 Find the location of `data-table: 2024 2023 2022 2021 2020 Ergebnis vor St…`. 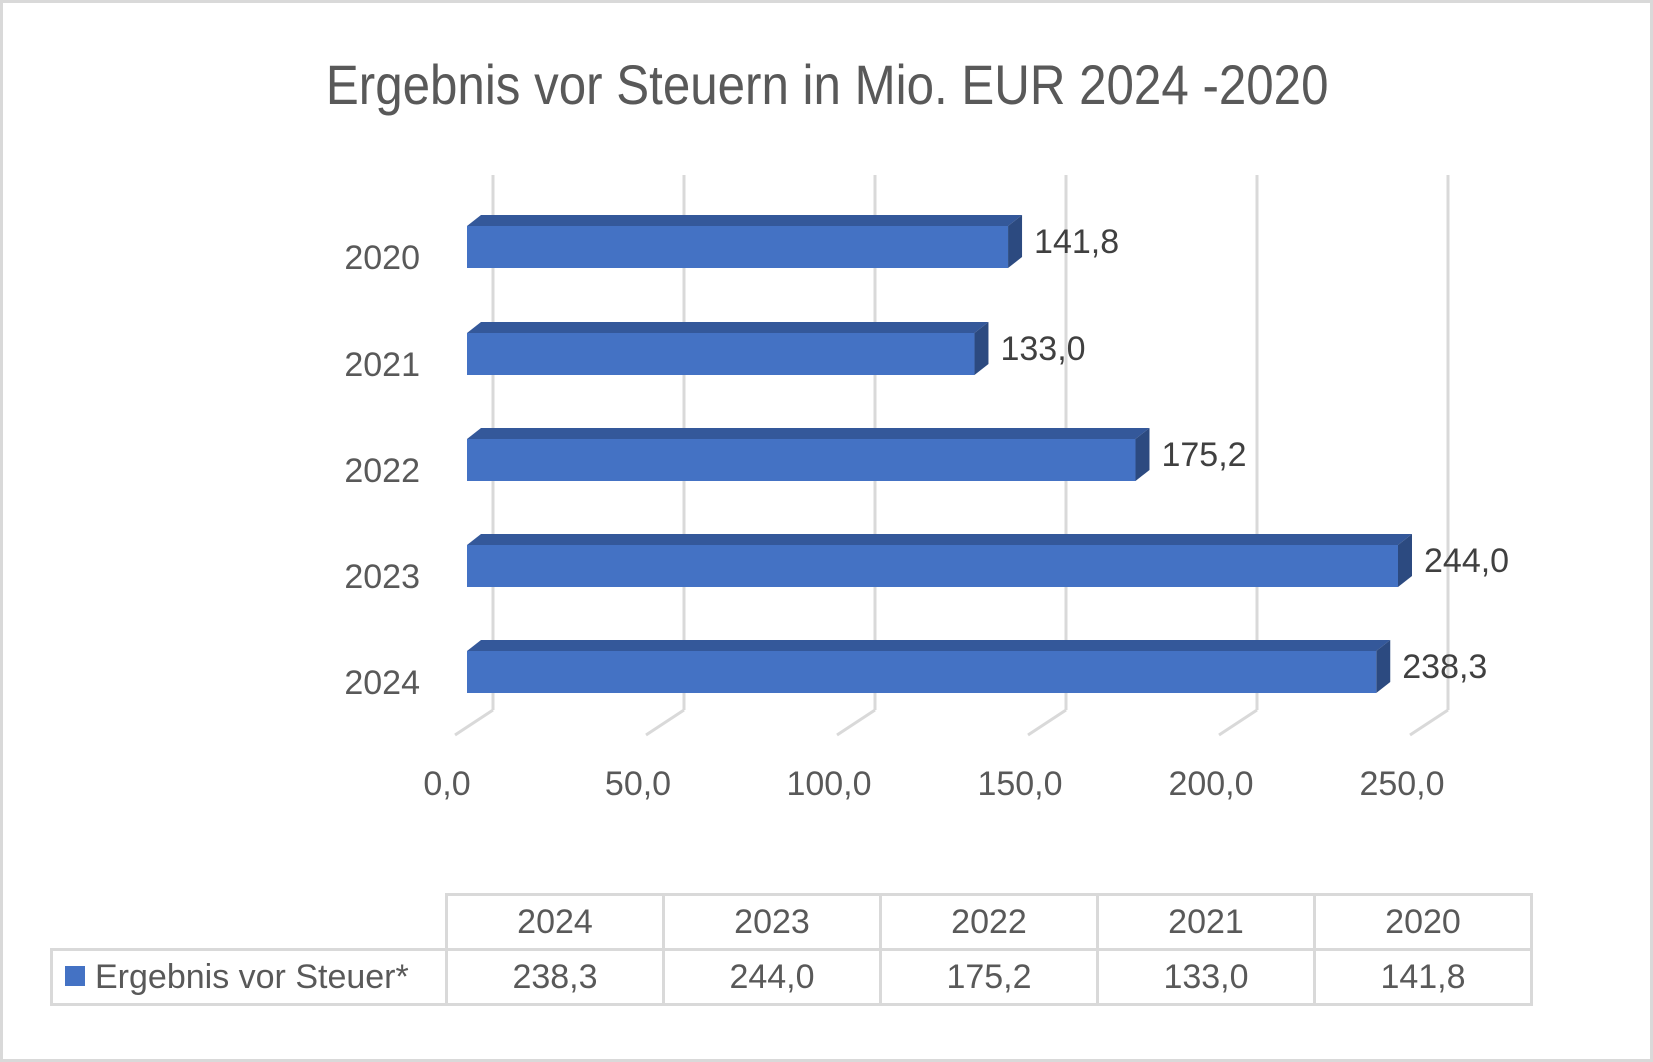

data-table: 2024 2023 2022 2021 2020 Ergebnis vor St… is located at coordinates (791, 949).